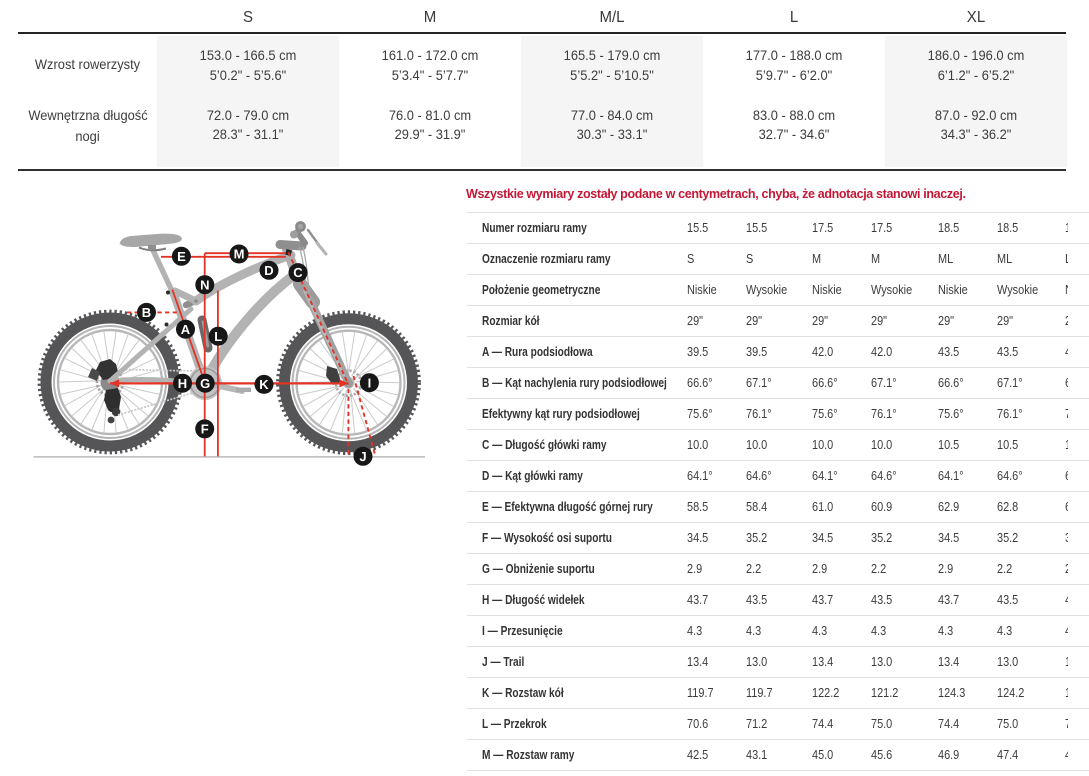  What do you see at coordinates (205, 383) in the screenshot?
I see `svg-text: G` at bounding box center [205, 383].